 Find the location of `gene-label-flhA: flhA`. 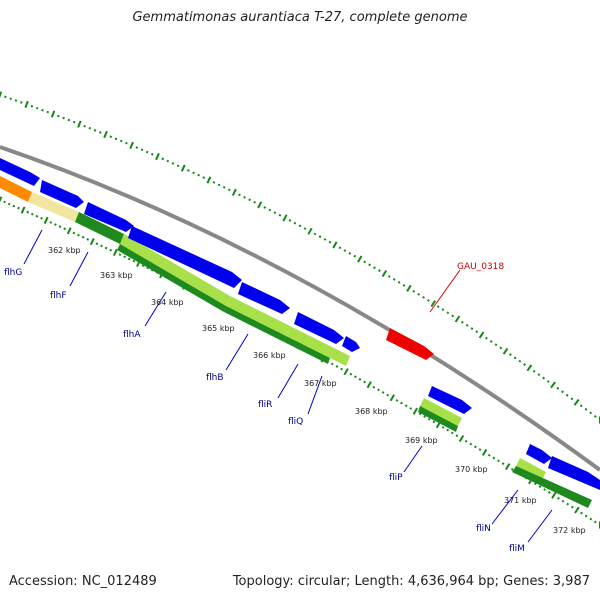

gene-label-flhA: flhA is located at coordinates (132, 335).